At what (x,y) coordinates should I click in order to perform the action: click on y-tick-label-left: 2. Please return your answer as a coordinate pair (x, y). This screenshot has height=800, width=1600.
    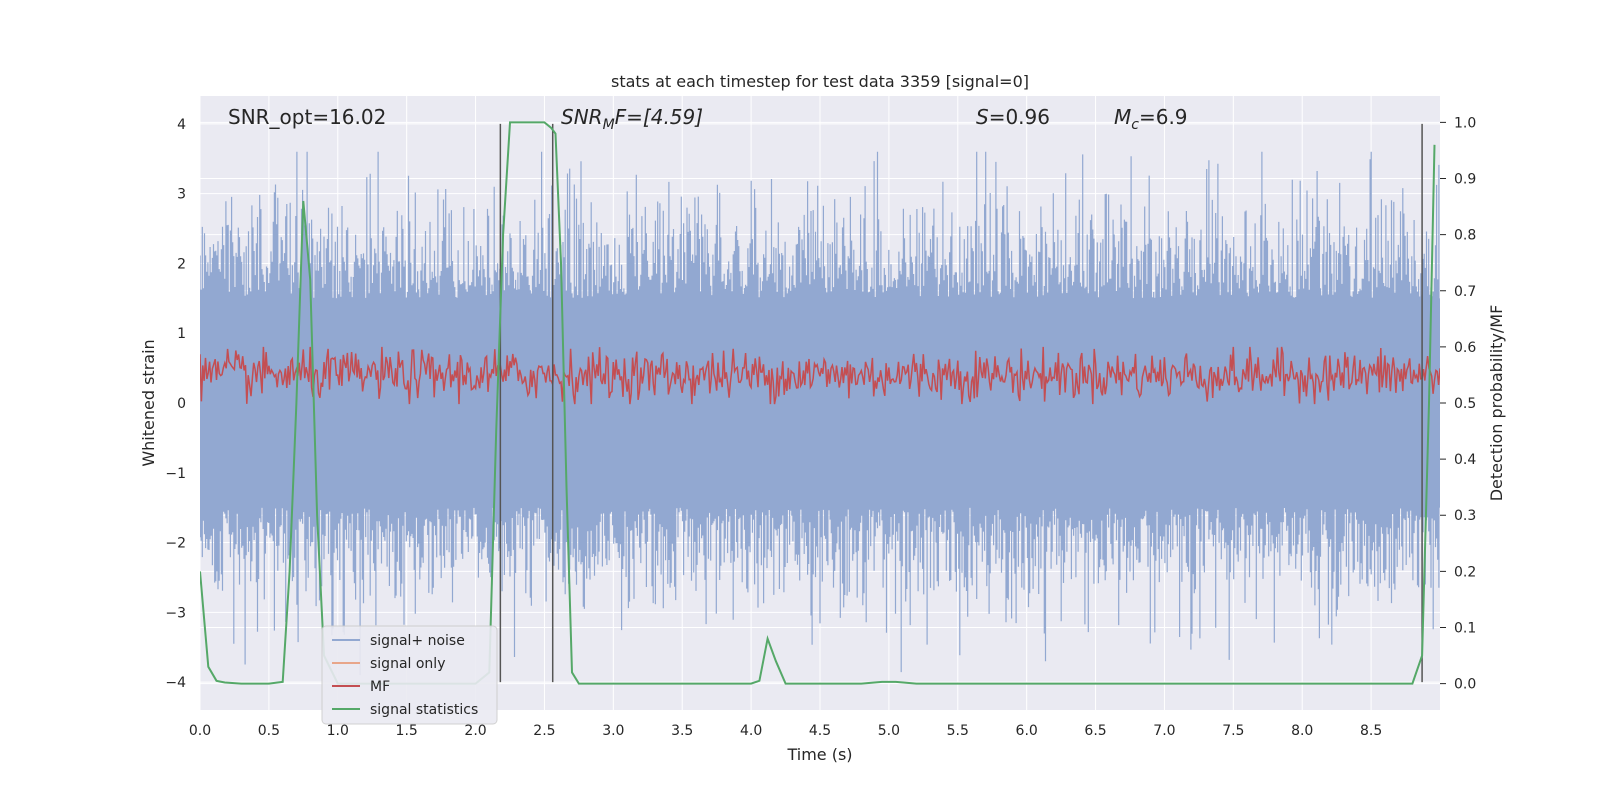
    Looking at the image, I should click on (181, 264).